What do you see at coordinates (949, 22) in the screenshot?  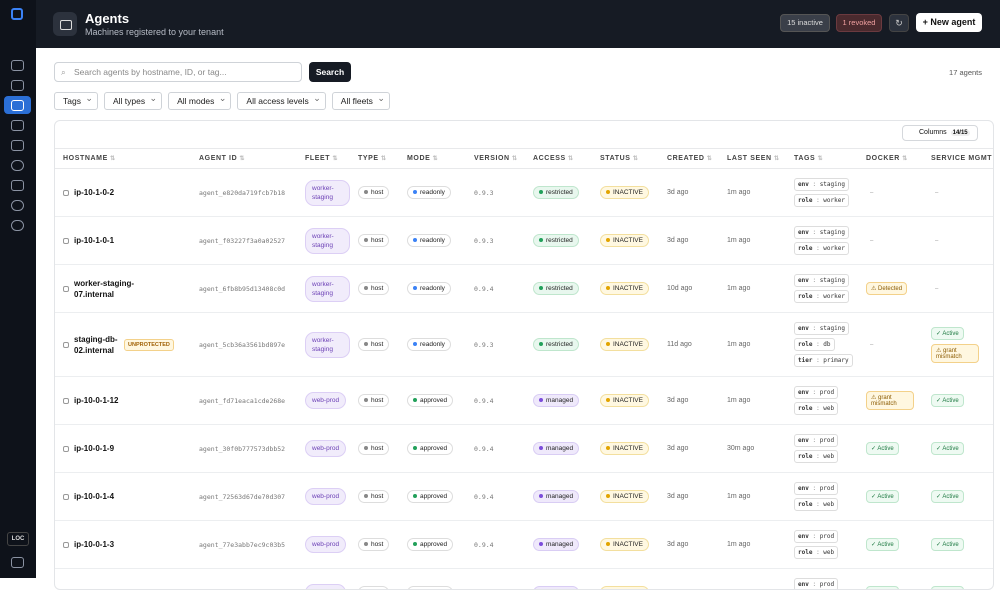 I see `new-agent-button: + New agent` at bounding box center [949, 22].